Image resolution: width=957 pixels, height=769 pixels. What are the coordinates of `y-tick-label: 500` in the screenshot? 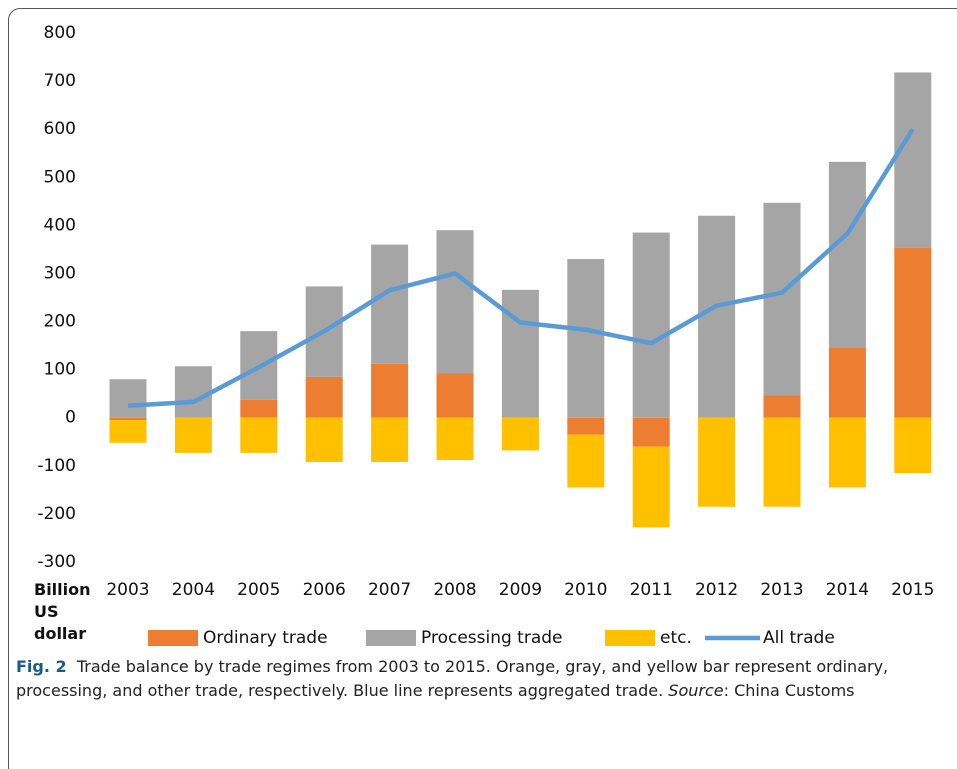 It's located at (60, 177).